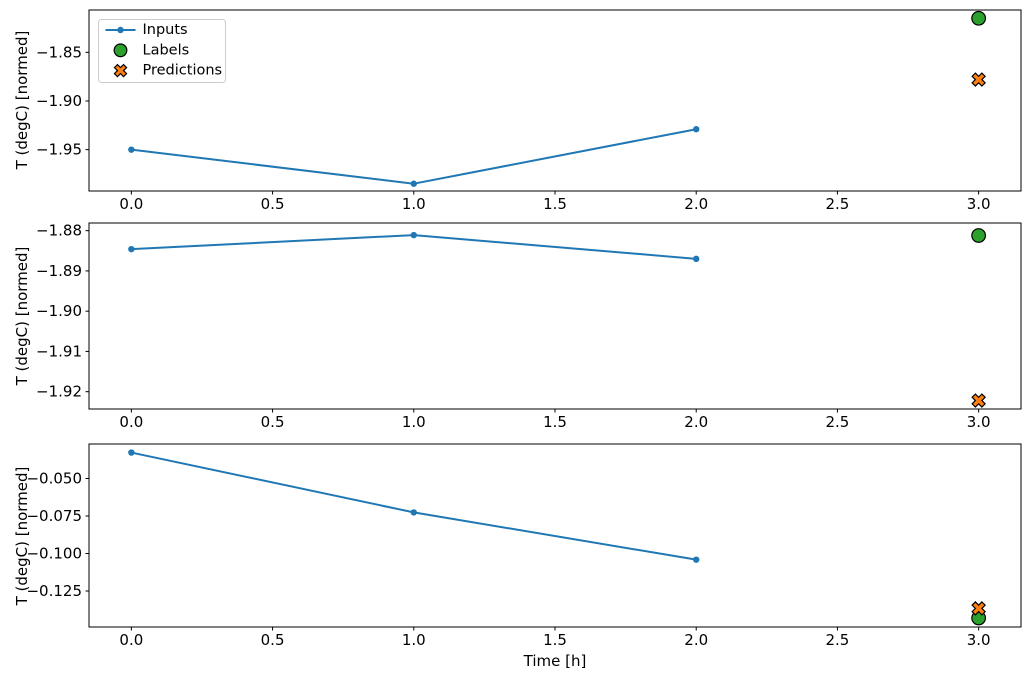 The height and width of the screenshot is (679, 1030). I want to click on legend: Inputs Labels Predictions, so click(162, 51).